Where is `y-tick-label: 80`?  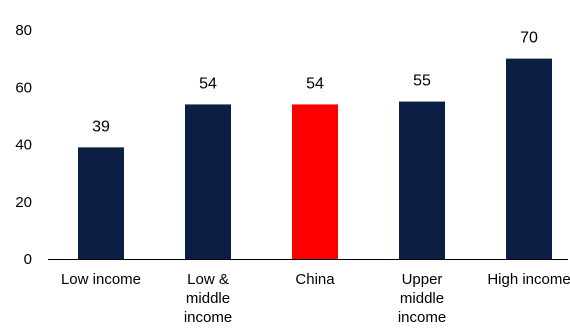
y-tick-label: 80 is located at coordinates (23, 30).